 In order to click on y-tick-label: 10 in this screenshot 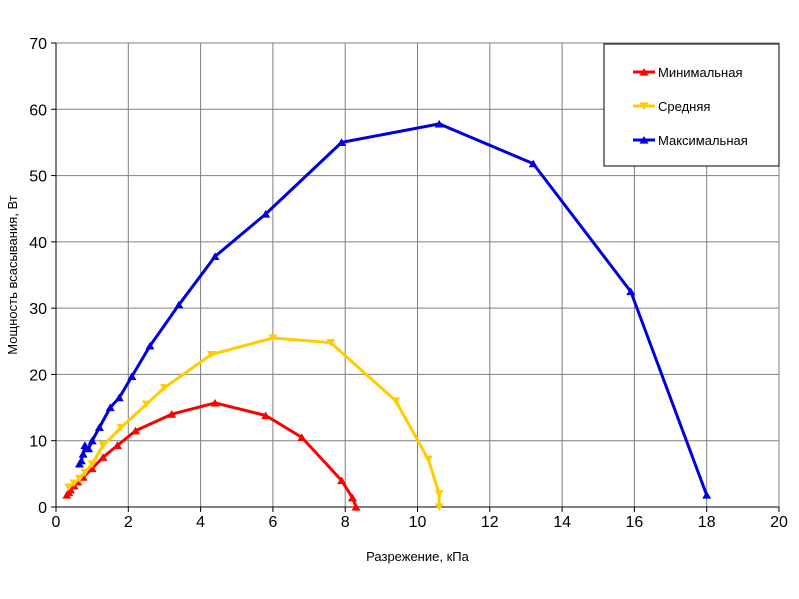, I will do `click(38, 442)`.